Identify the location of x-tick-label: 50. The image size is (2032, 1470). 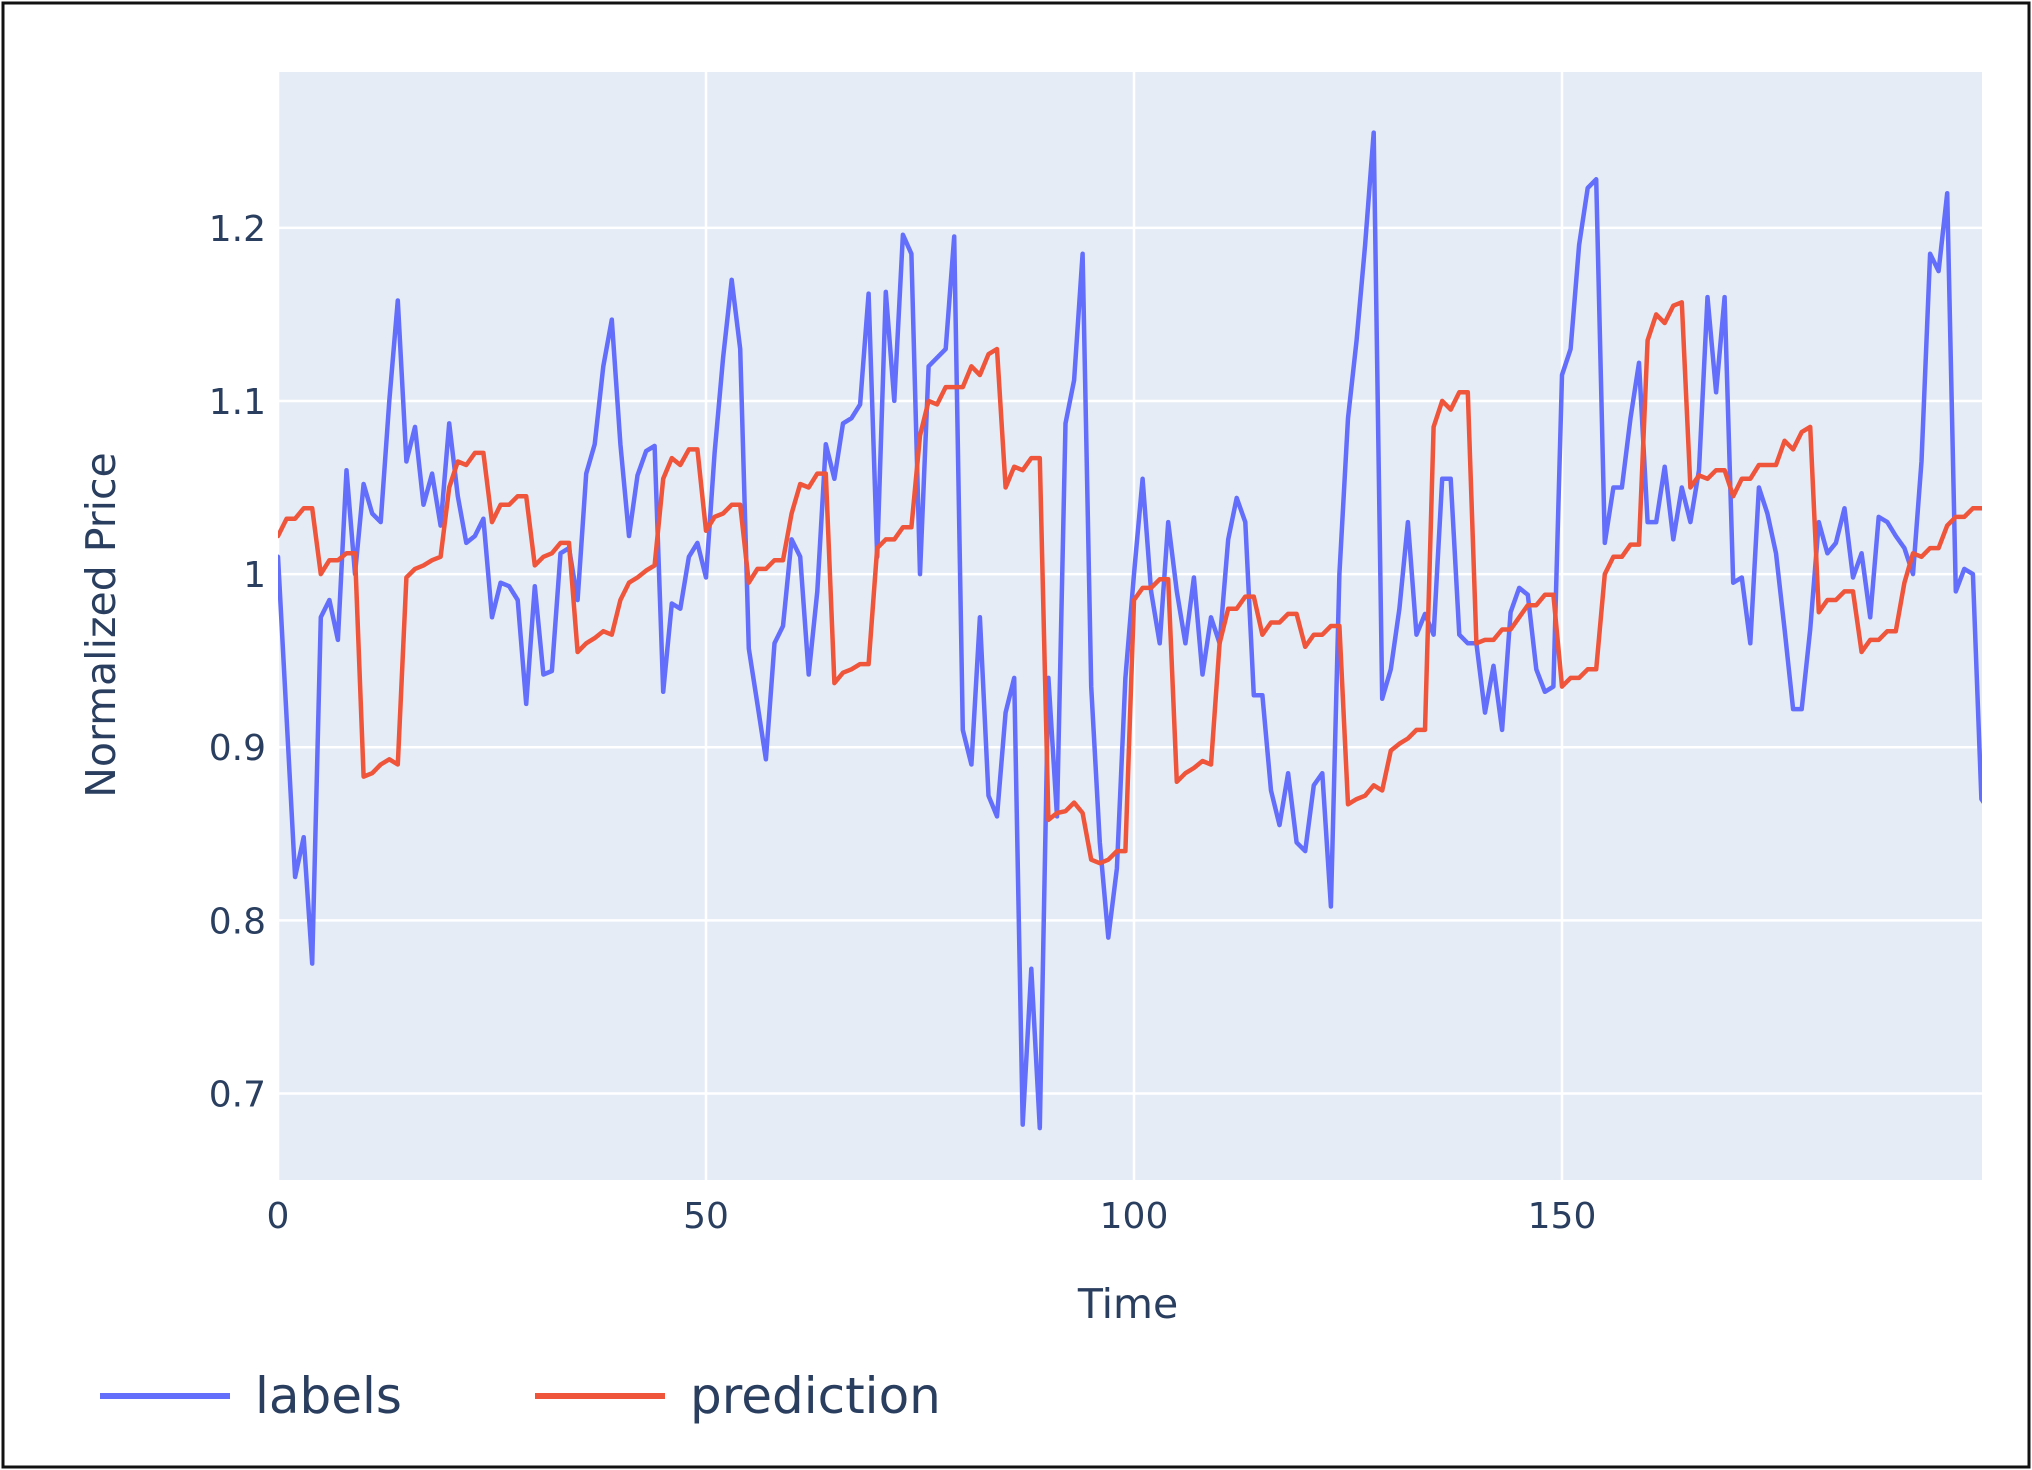
(706, 1216).